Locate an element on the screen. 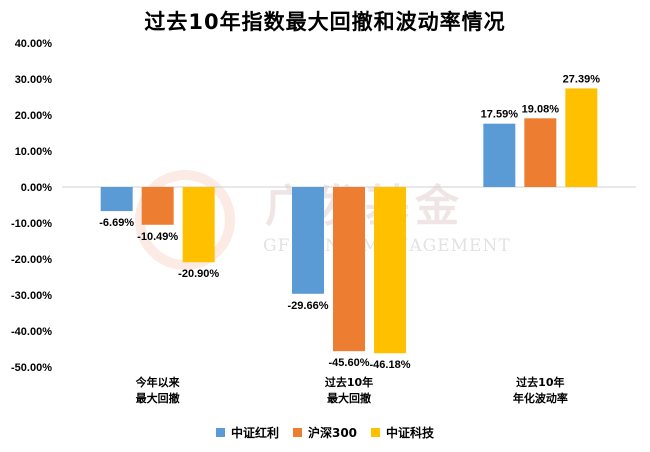  data-label: -10.49% is located at coordinates (157, 237).